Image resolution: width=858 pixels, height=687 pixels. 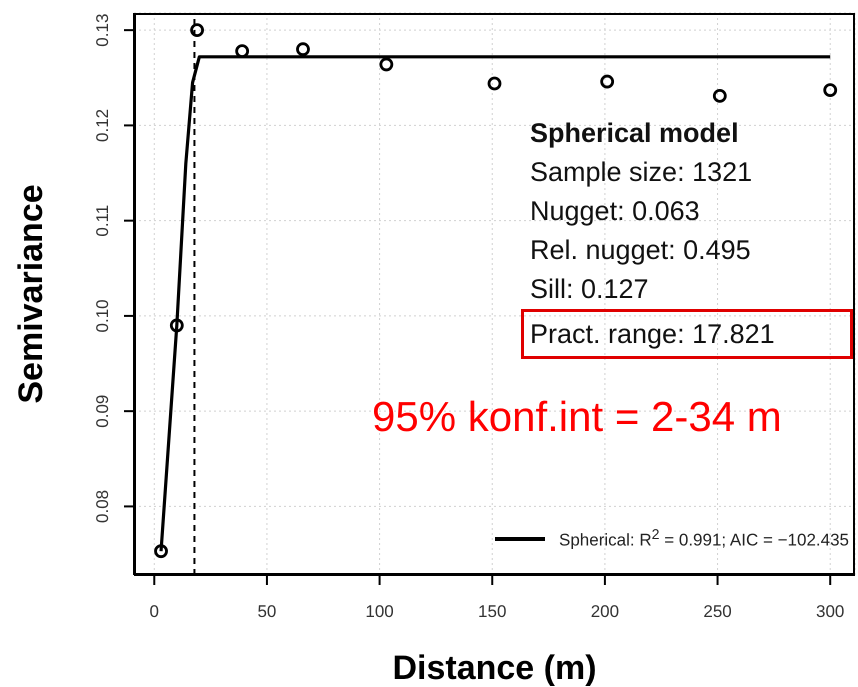 I want to click on annotation: Sample size: 1321, so click(x=642, y=172).